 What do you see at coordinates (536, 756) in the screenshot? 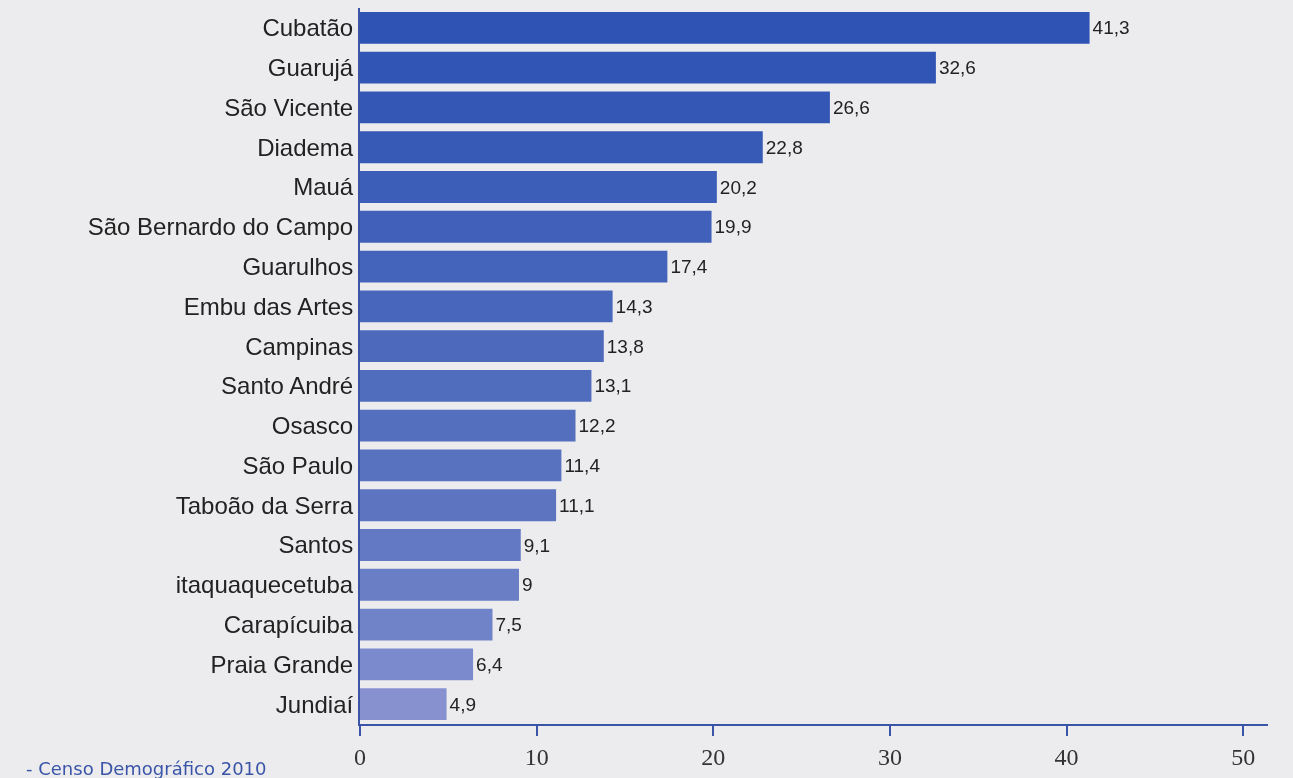
I see `x-tick-label: 10` at bounding box center [536, 756].